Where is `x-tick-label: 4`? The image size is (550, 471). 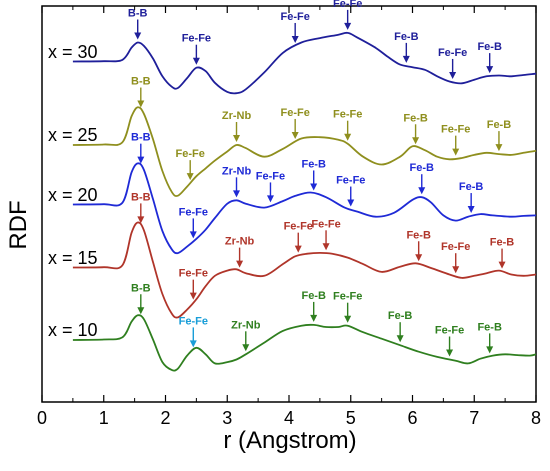
x-tick-label: 4 is located at coordinates (289, 418).